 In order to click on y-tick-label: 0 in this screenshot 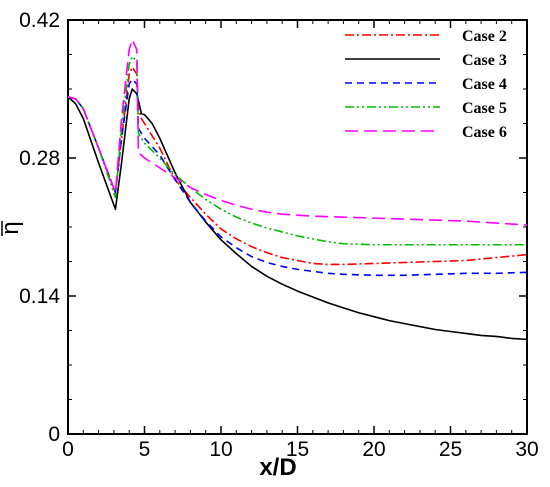, I will do `click(54, 434)`.